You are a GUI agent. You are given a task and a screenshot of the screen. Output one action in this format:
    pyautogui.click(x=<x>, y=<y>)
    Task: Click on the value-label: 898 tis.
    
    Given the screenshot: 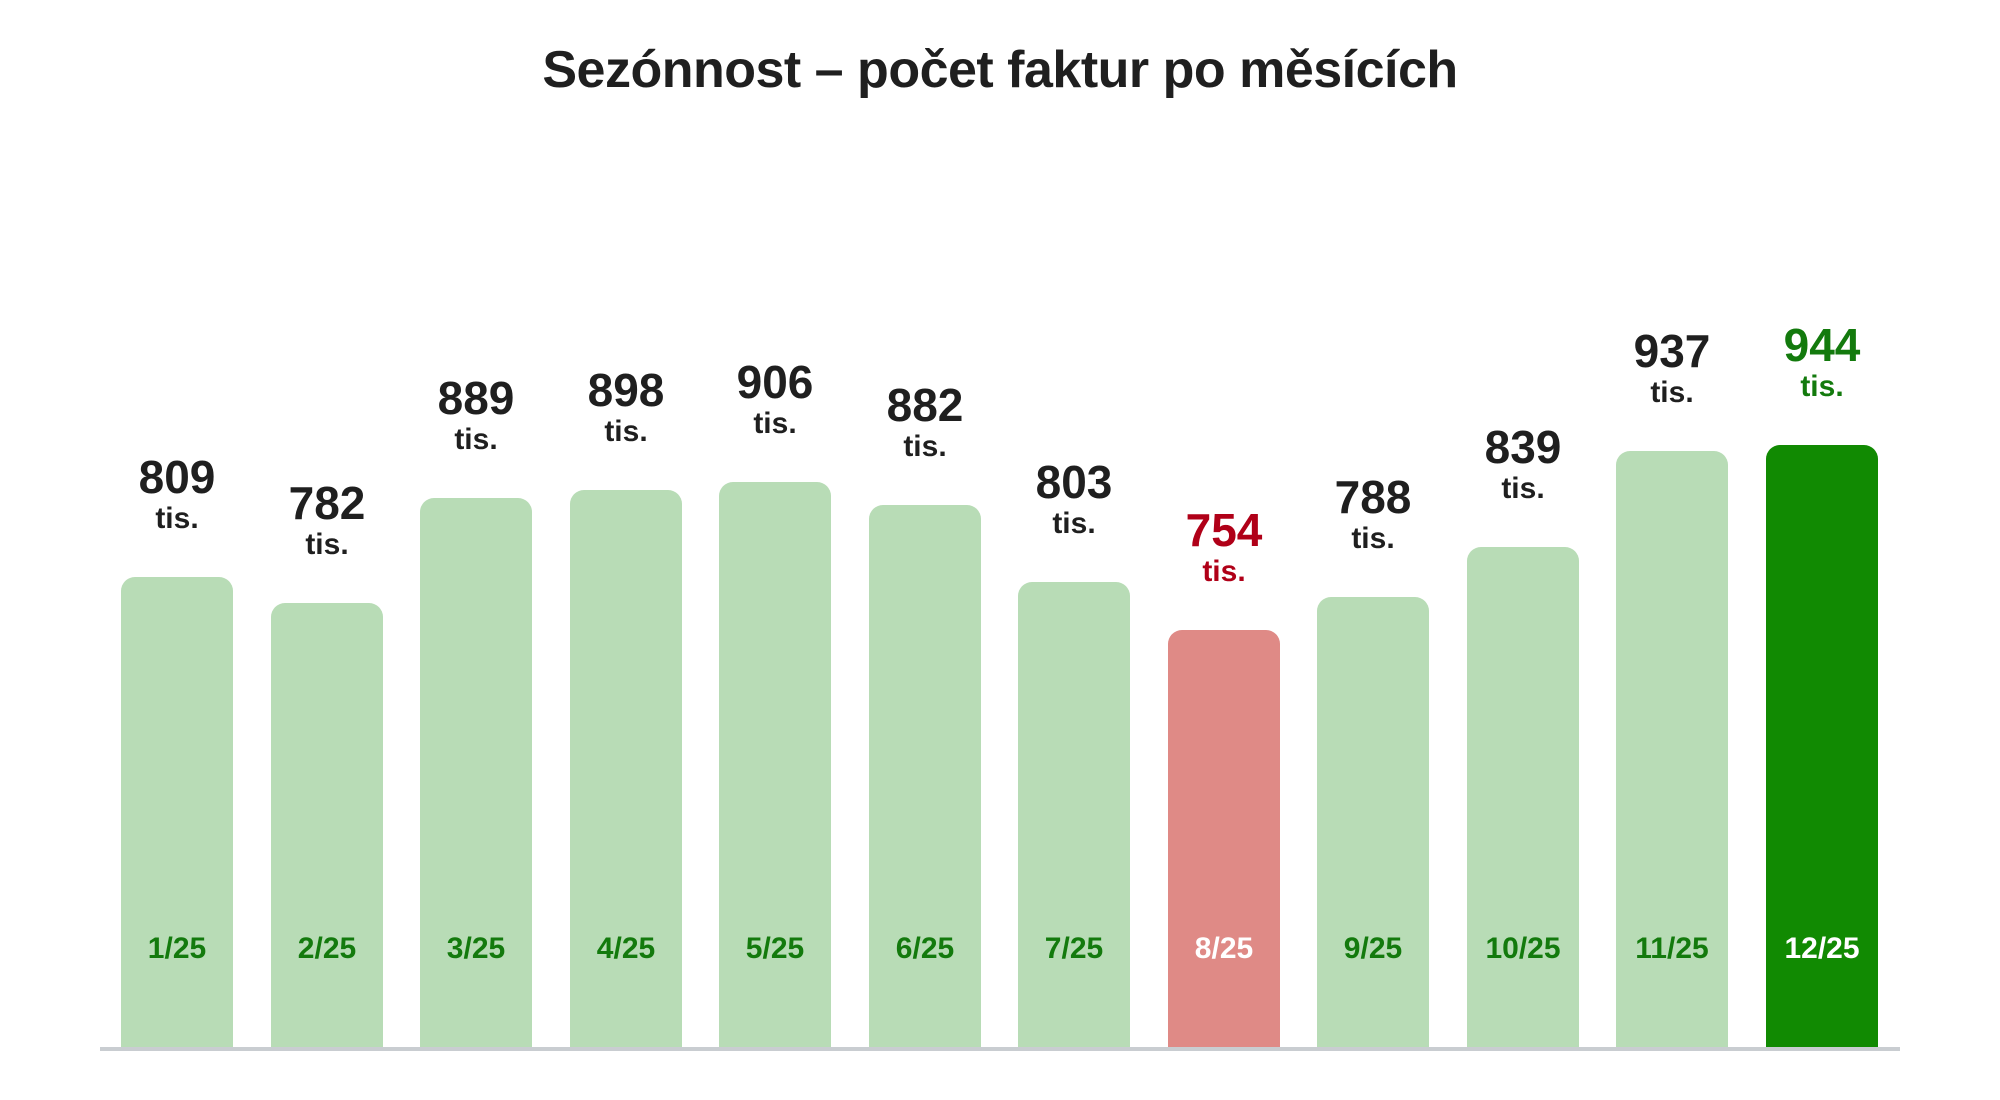 What is the action you would take?
    pyautogui.click(x=626, y=408)
    